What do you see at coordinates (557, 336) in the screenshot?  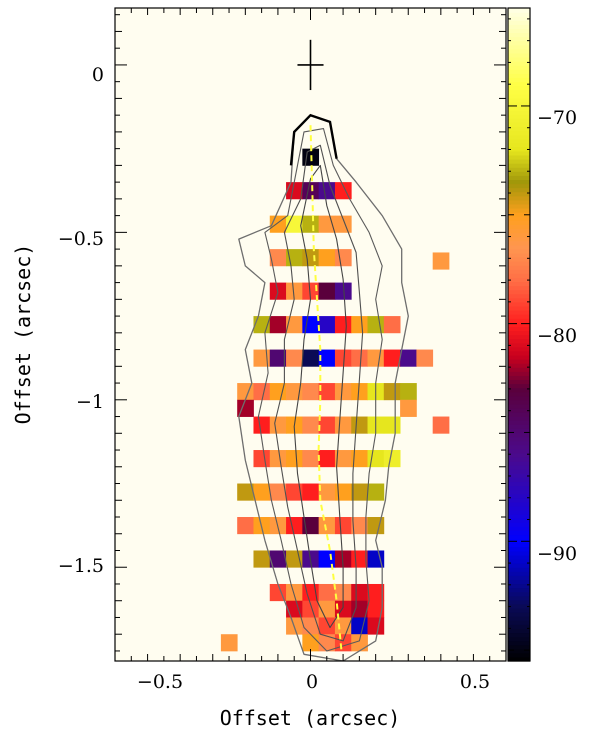 I see `colorbar-tick-label-neg80: −80` at bounding box center [557, 336].